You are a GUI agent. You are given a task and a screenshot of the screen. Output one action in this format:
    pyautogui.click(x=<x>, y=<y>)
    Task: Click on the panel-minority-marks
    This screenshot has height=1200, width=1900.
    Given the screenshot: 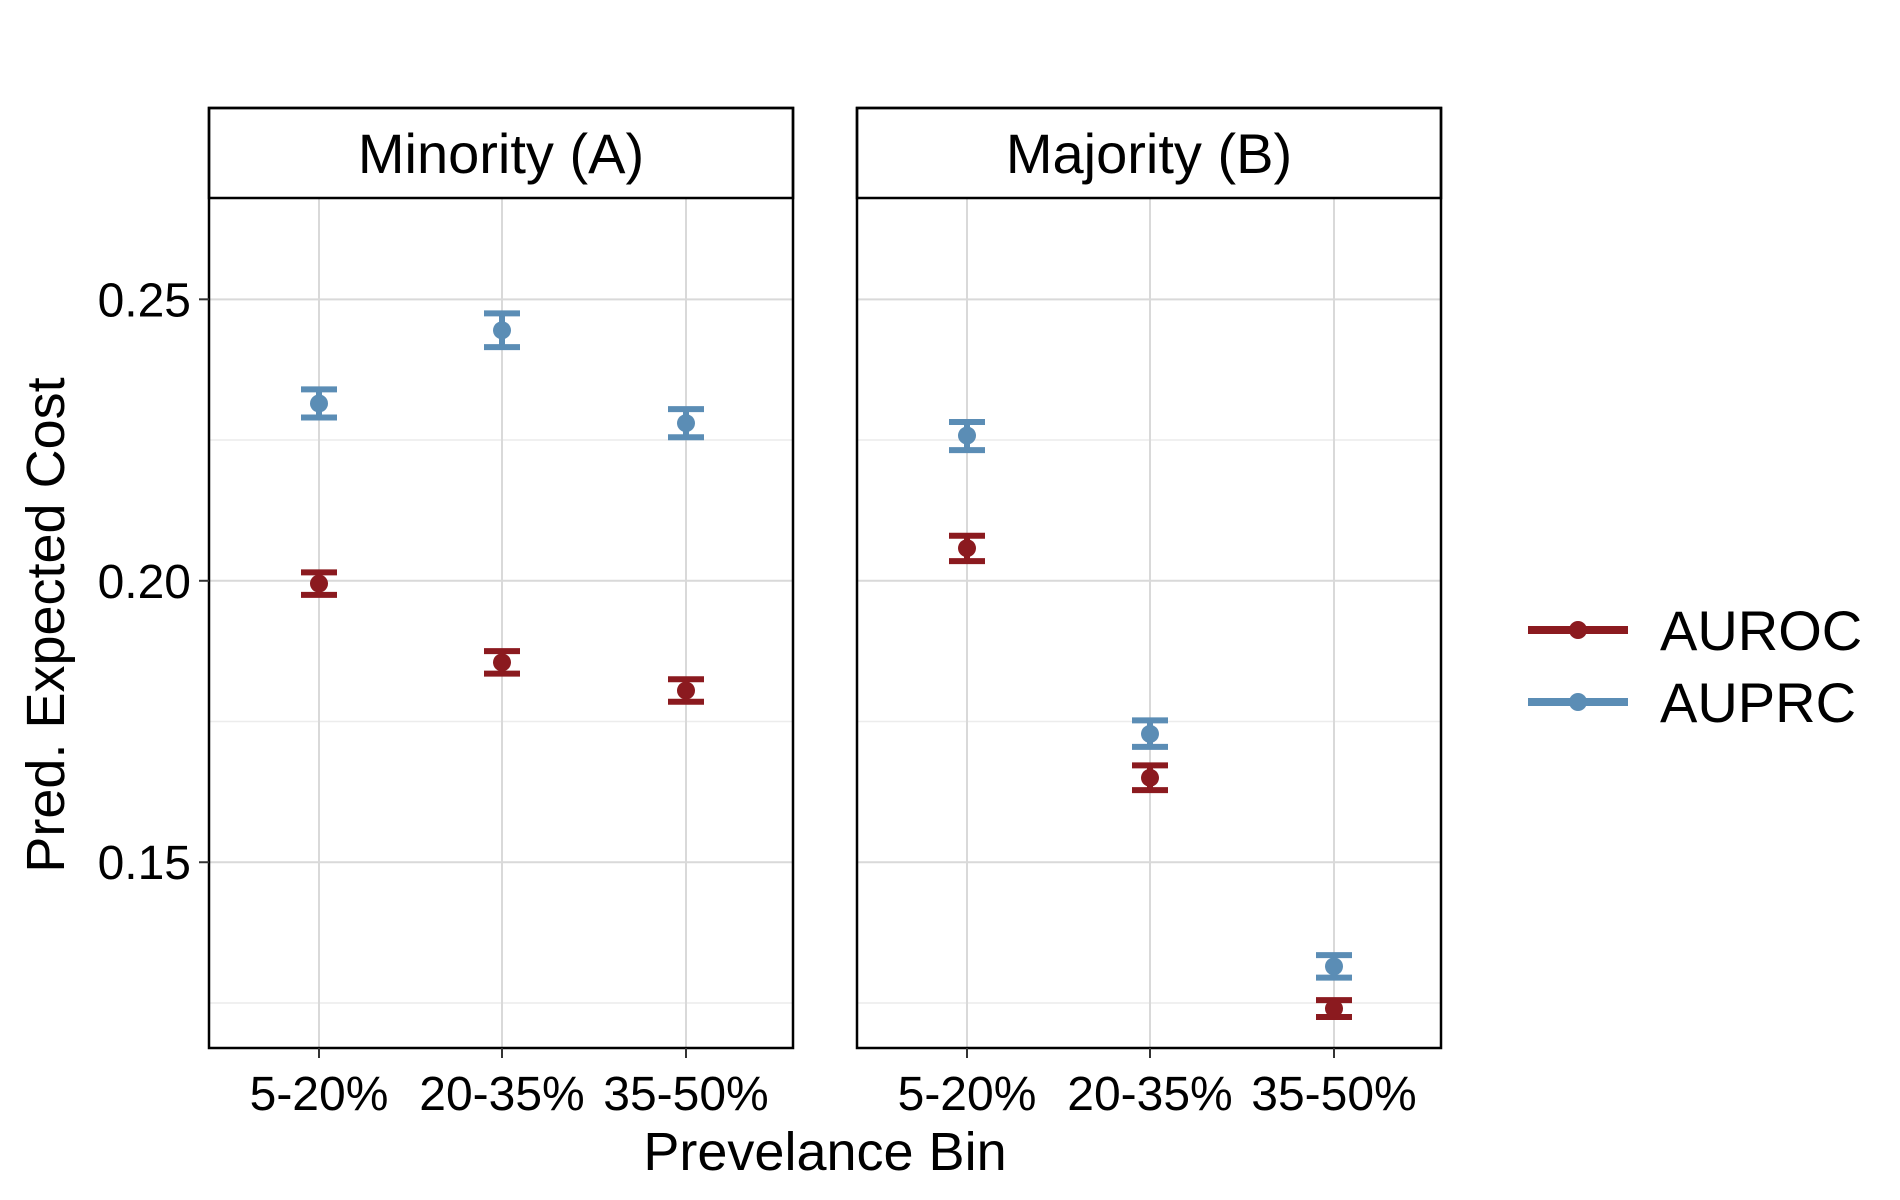 What is the action you would take?
    pyautogui.click(x=502, y=507)
    